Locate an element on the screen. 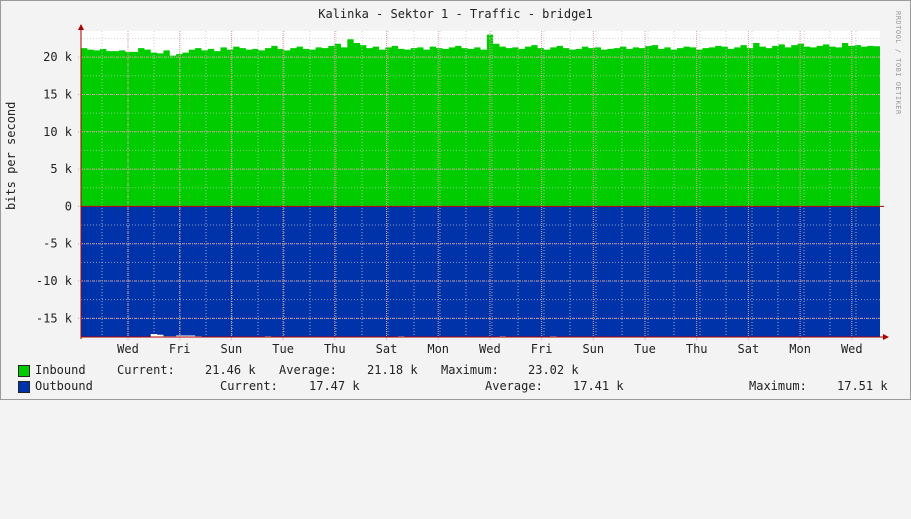 The height and width of the screenshot is (519, 911). inbound-average-value: 21.18 k is located at coordinates (392, 370).